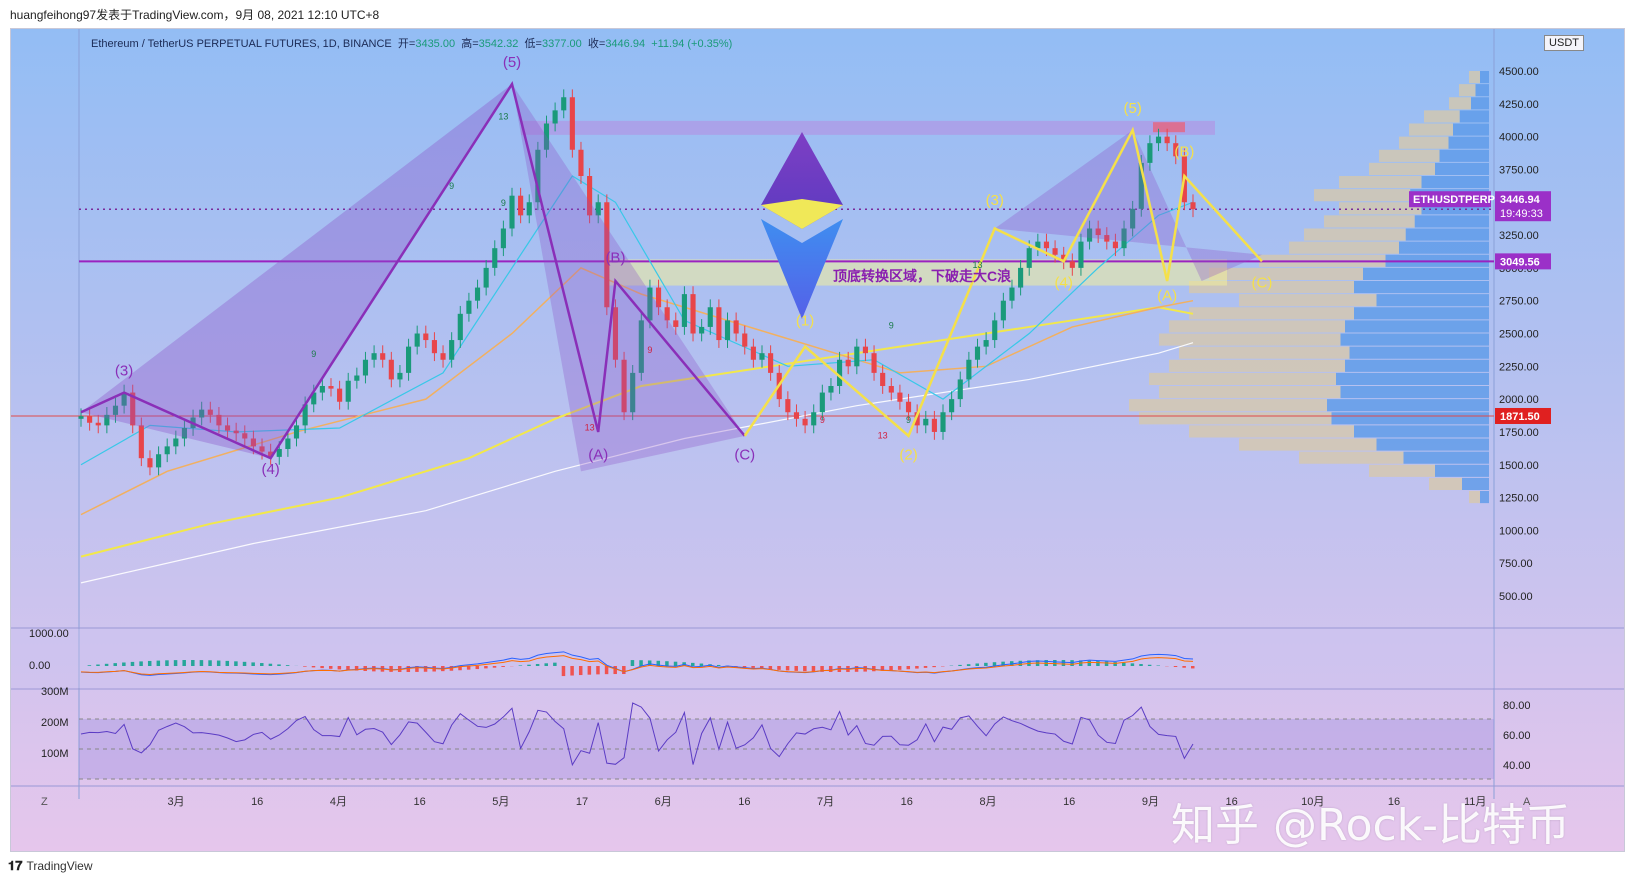 Image resolution: width=1633 pixels, height=883 pixels. What do you see at coordinates (825, 802) in the screenshot?
I see `time-tick-label: 7月` at bounding box center [825, 802].